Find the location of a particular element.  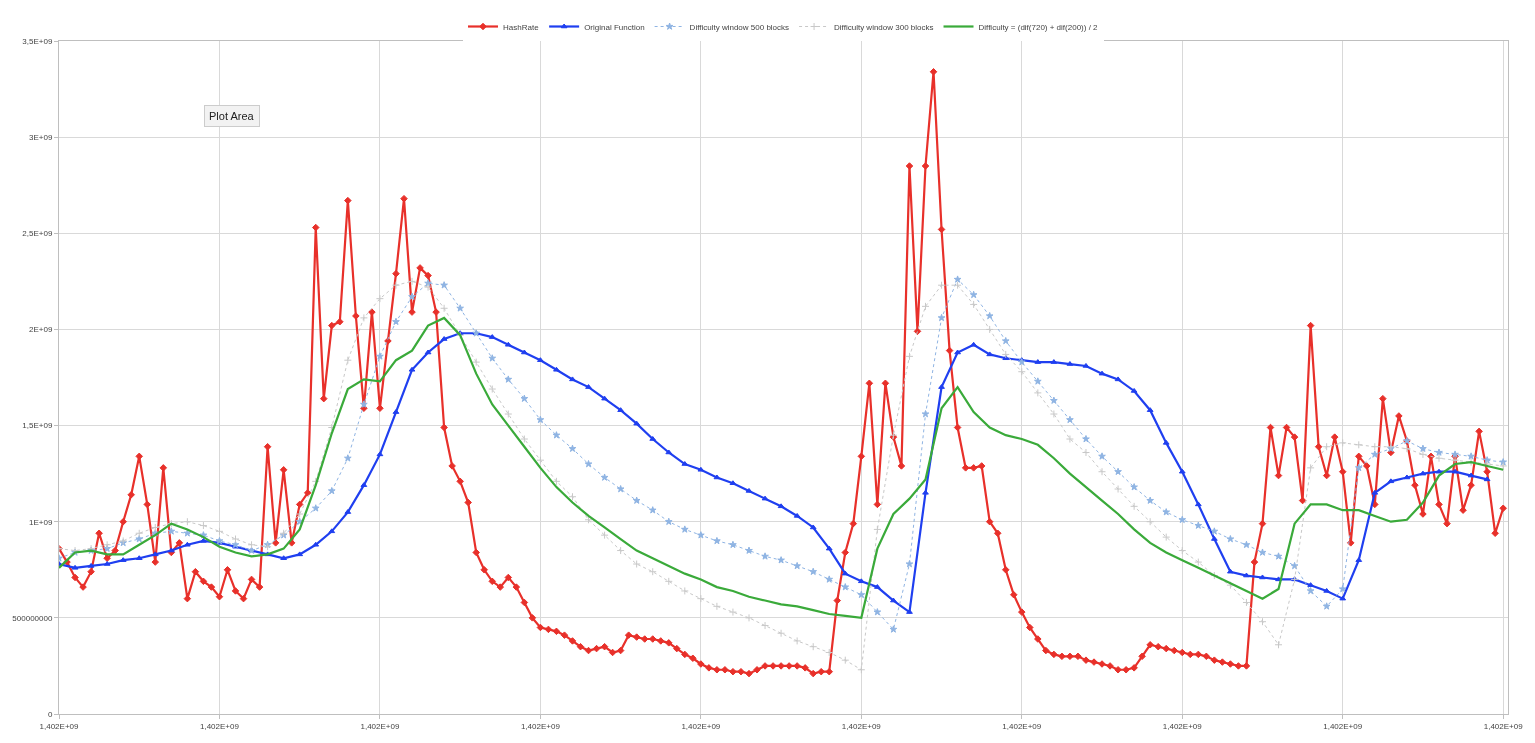

y-tick-label: 0 is located at coordinates (50, 714).